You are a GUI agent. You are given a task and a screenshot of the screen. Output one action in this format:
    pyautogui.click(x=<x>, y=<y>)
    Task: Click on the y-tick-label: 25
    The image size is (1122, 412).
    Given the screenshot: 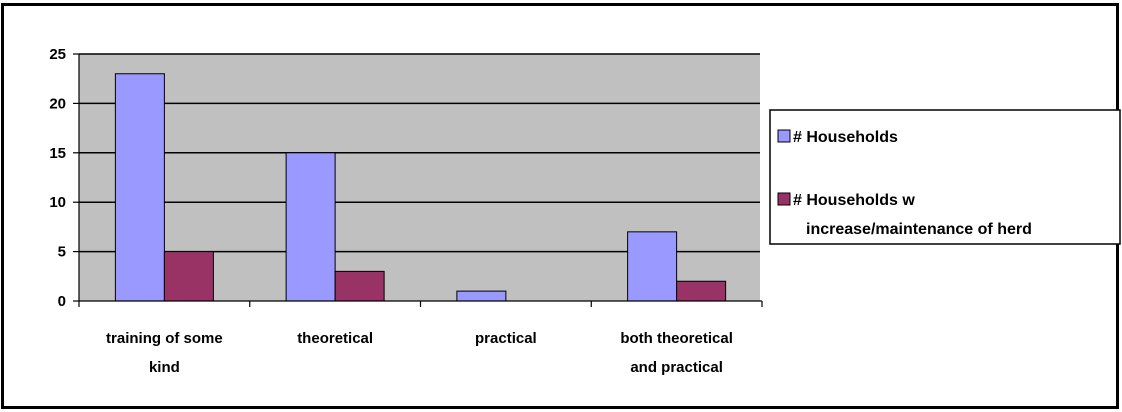 What is the action you would take?
    pyautogui.click(x=57, y=54)
    